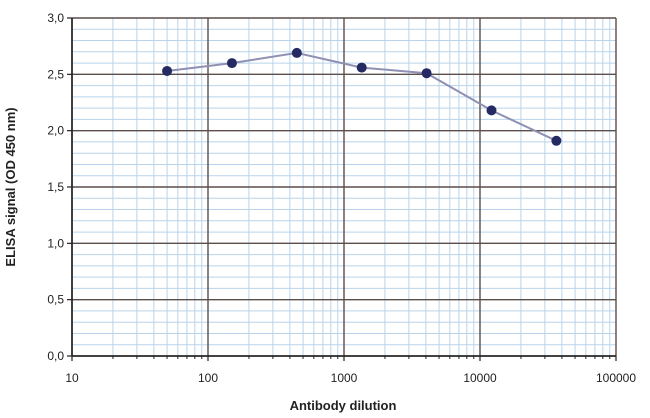 Image resolution: width=650 pixels, height=418 pixels. Describe the element at coordinates (343, 405) in the screenshot. I see `x-axis-title: Antibody dilution` at that location.